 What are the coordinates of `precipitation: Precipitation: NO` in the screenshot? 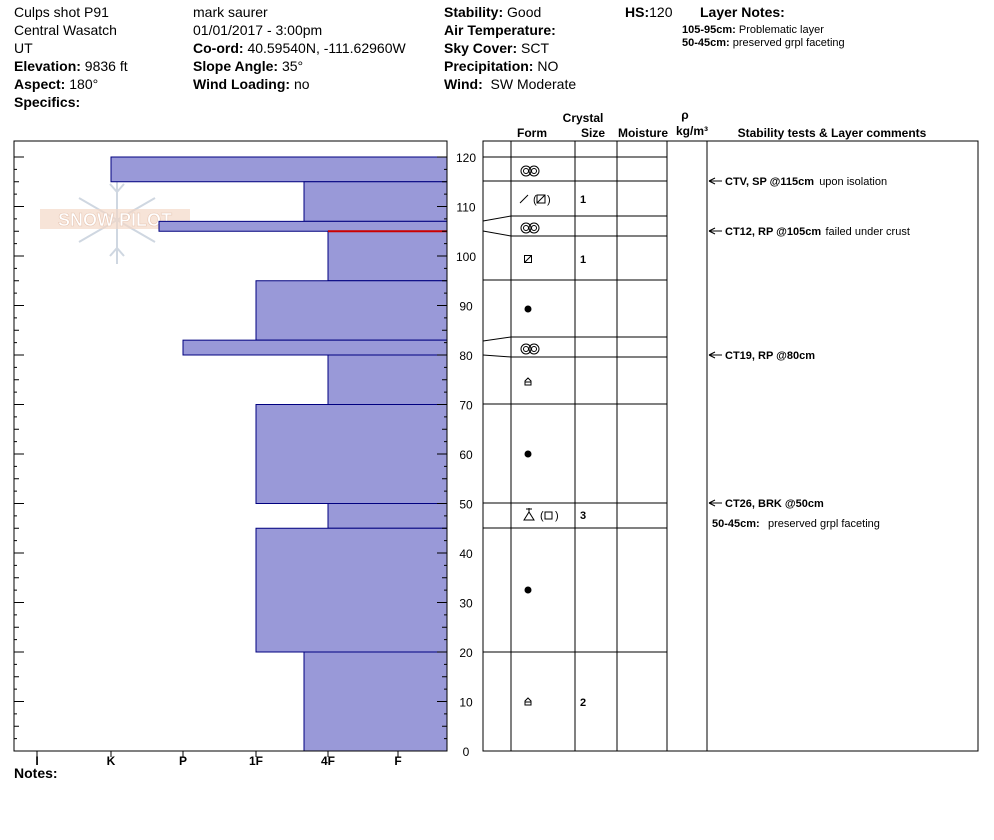 It's located at (501, 66).